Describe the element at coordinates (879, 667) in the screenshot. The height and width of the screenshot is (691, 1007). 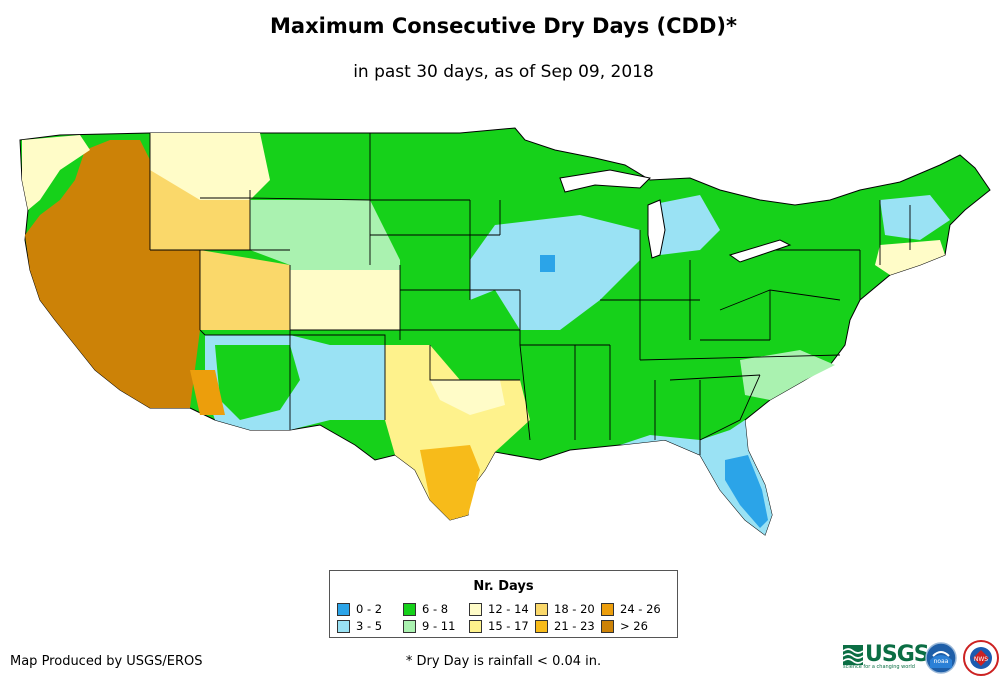
I see `usgs-tagline: science for a changing world` at that location.